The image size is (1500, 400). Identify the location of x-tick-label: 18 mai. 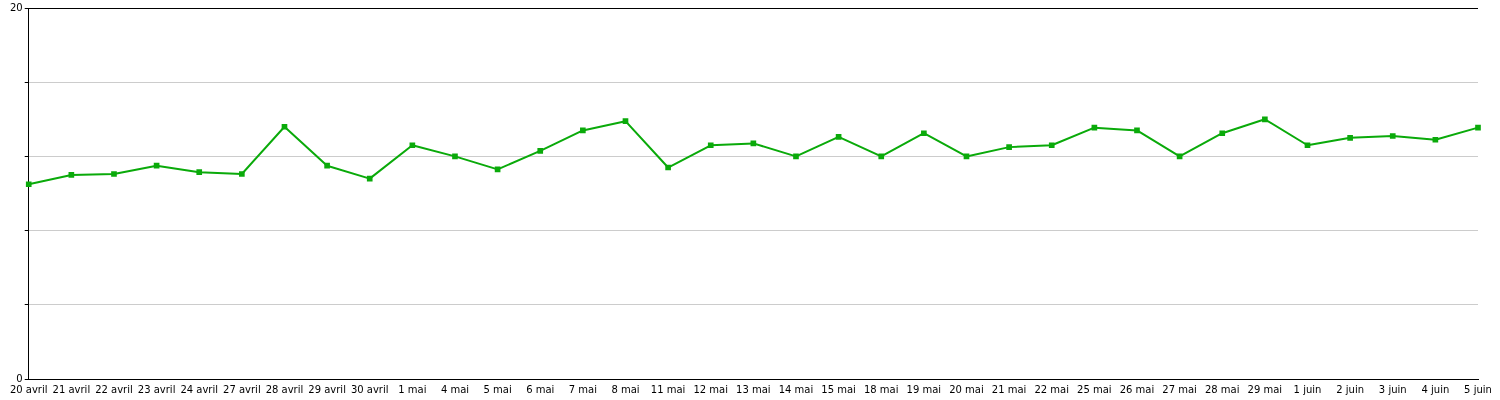
(881, 389).